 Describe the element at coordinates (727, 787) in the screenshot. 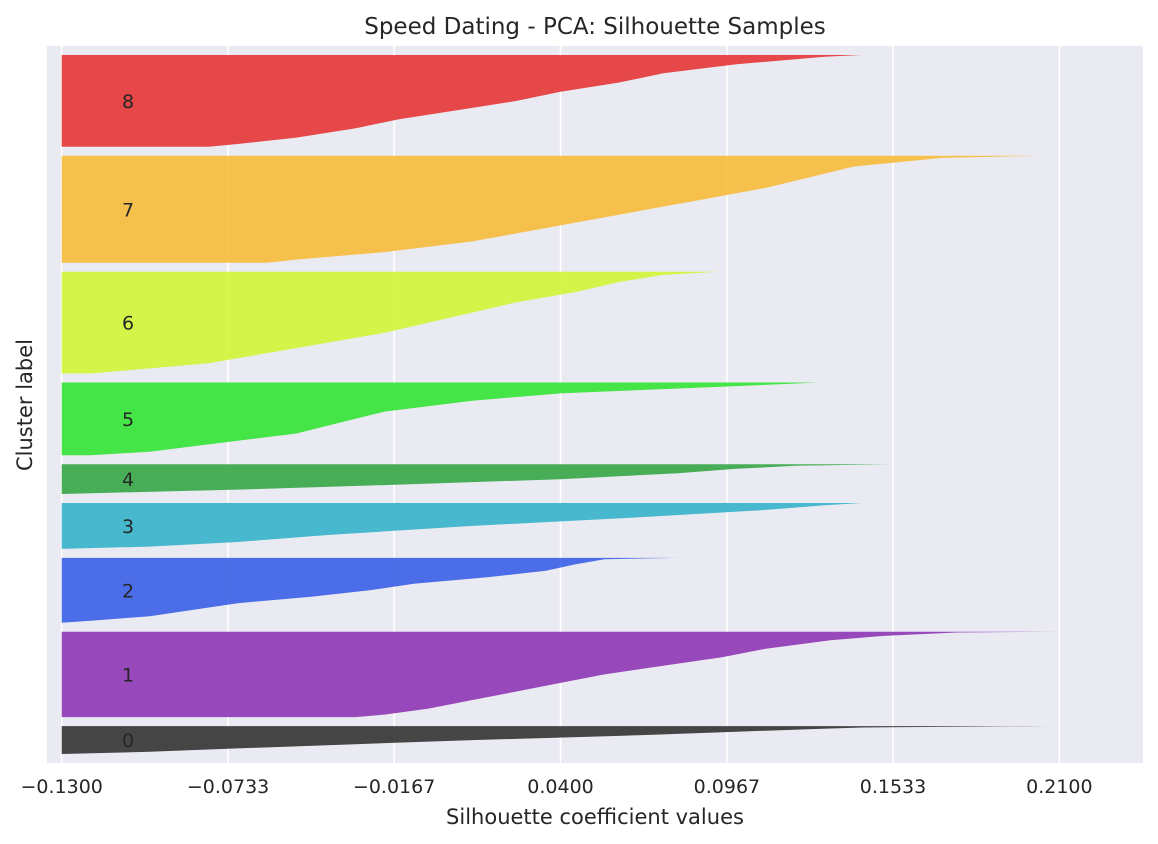

I see `x-tick-label: 0.0967` at that location.